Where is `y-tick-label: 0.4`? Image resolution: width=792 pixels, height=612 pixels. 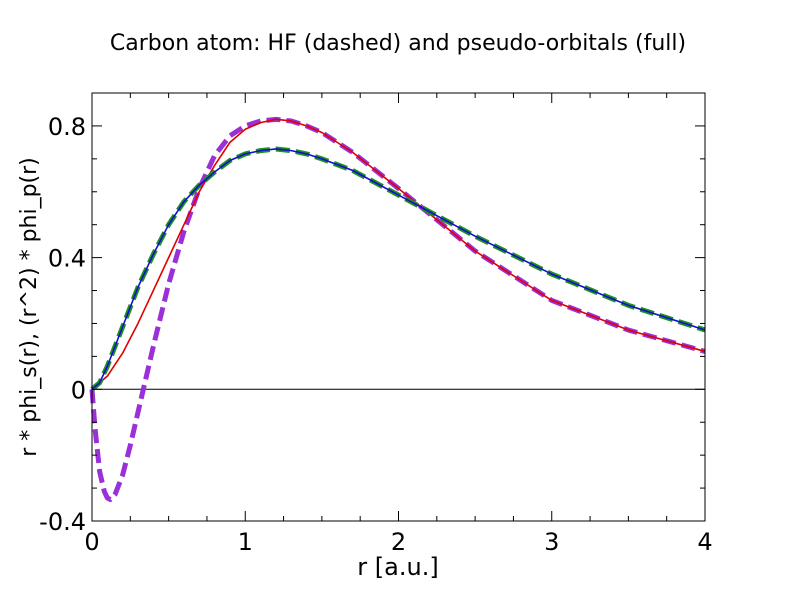
y-tick-label: 0.4 is located at coordinates (67, 259).